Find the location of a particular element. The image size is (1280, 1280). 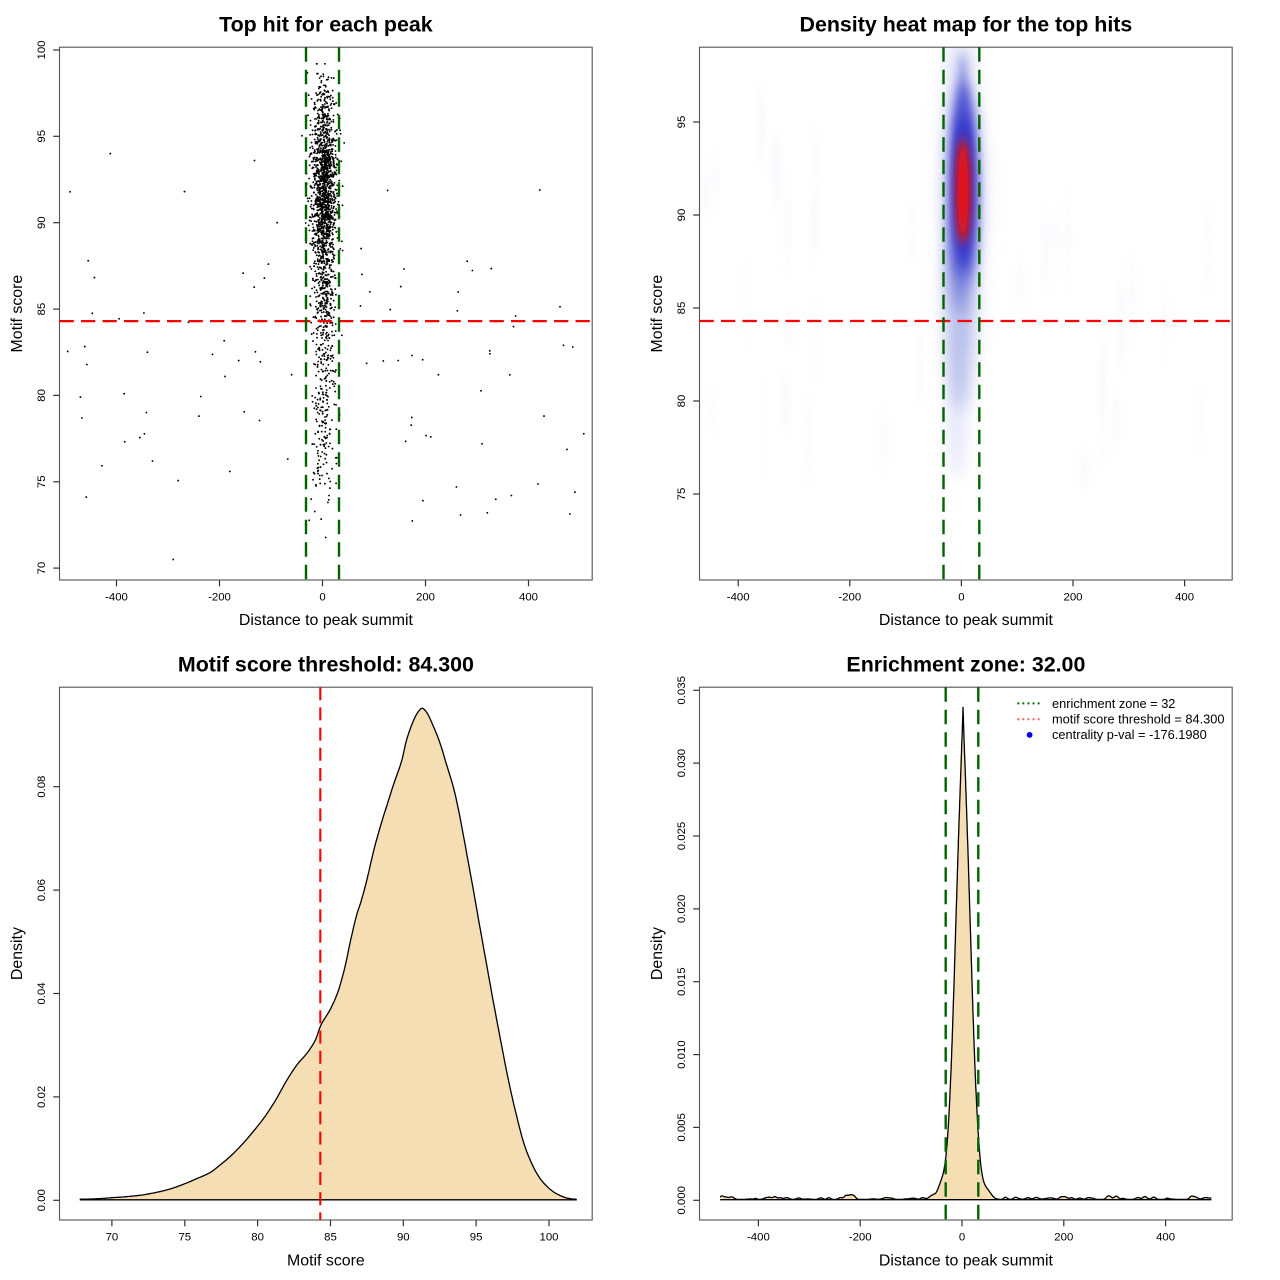

svg-text: 0.025 is located at coordinates (682, 836).